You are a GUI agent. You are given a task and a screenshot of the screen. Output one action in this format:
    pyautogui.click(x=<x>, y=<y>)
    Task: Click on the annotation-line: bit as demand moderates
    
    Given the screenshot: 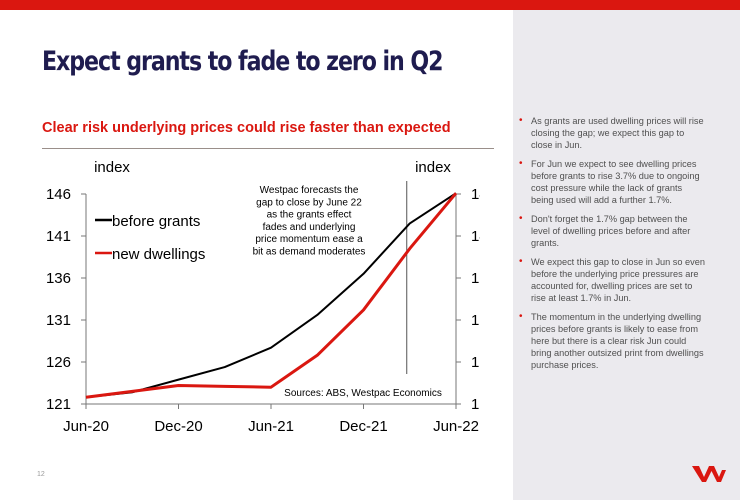 What is the action you would take?
    pyautogui.click(x=309, y=252)
    